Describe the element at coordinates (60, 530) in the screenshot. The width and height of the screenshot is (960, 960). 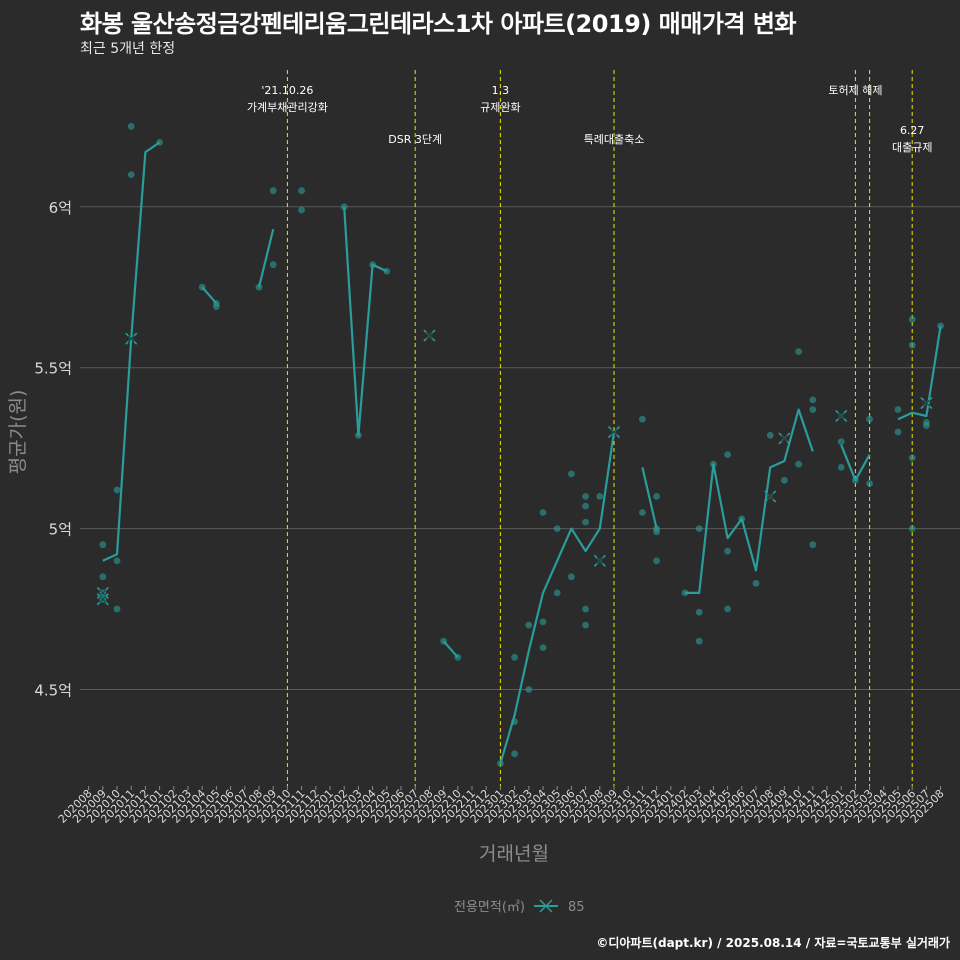
I see `y-tick-label: 5억` at that location.